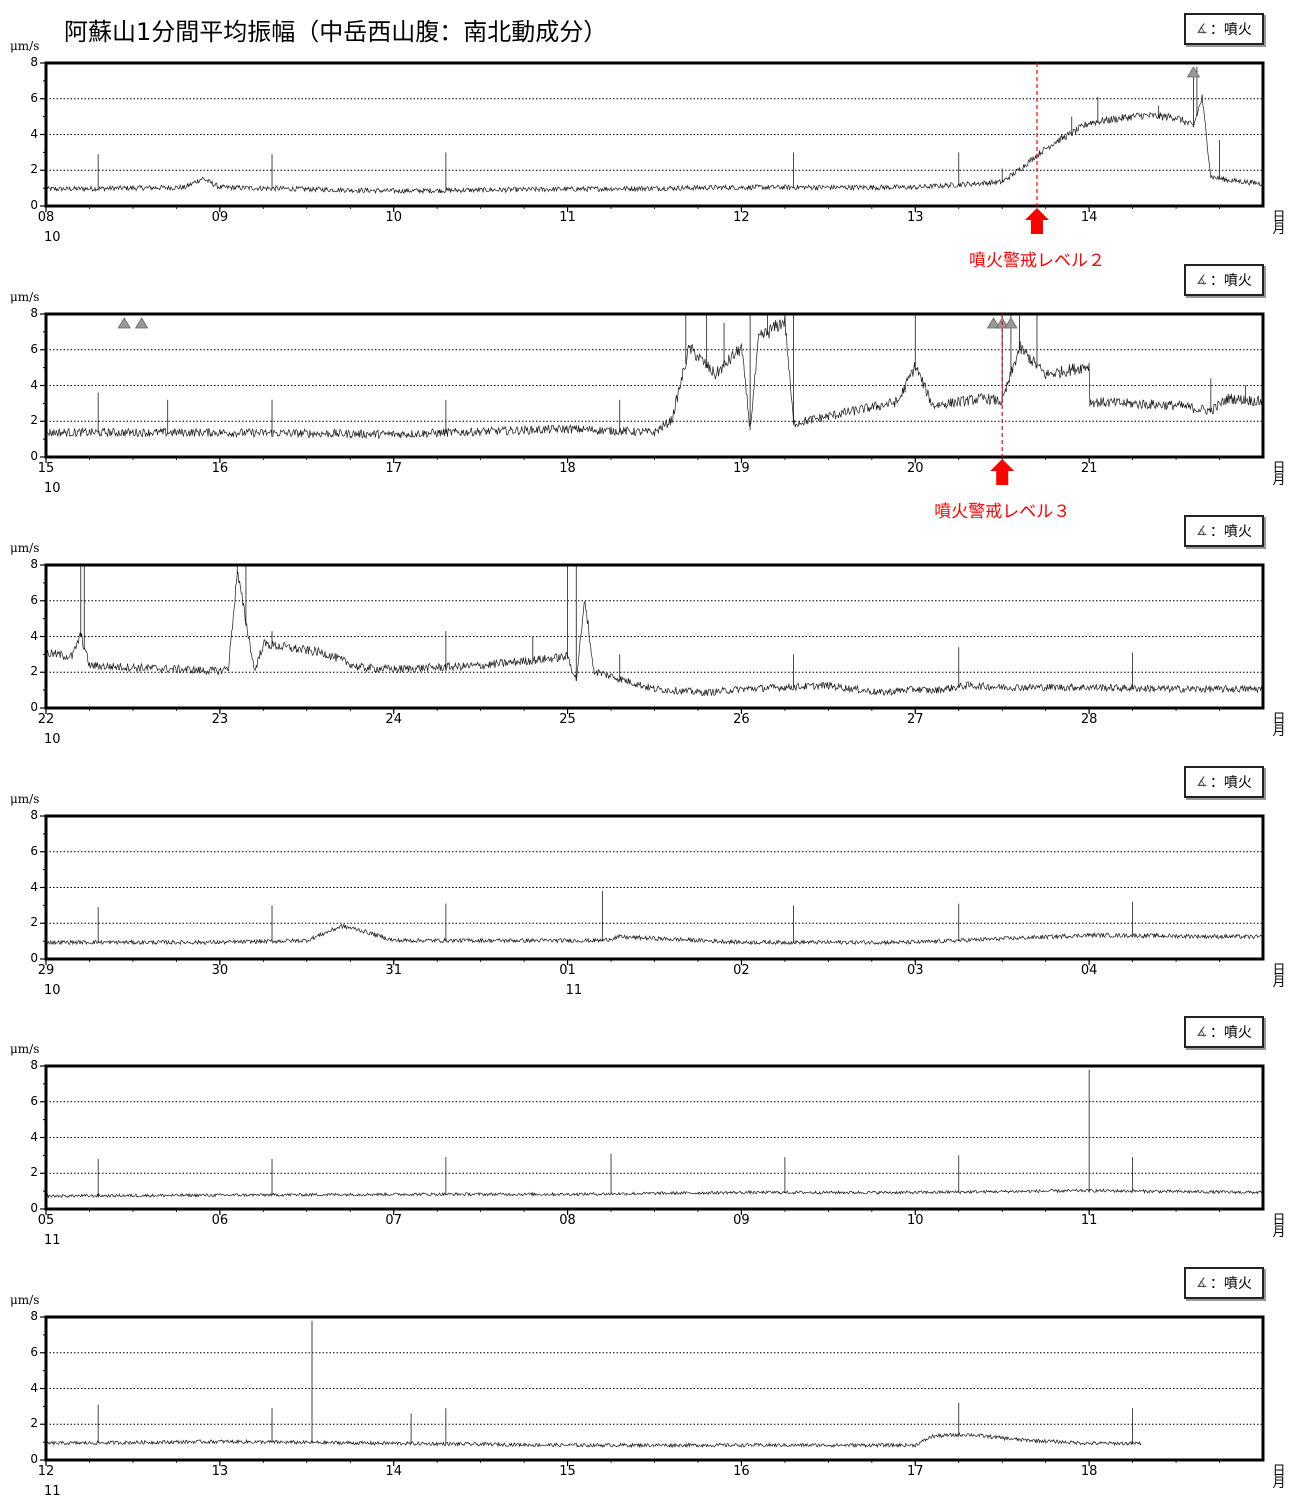  I want to click on x-tick-label: 16, so click(220, 468).